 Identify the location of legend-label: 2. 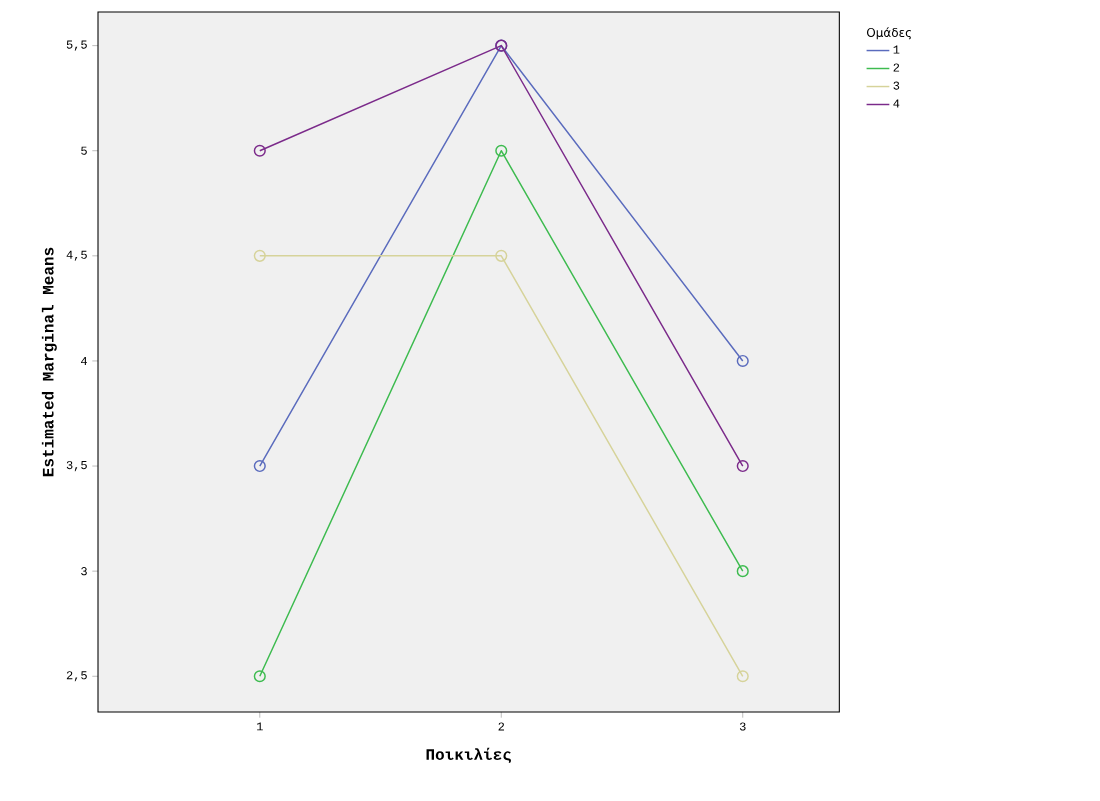
(896, 67).